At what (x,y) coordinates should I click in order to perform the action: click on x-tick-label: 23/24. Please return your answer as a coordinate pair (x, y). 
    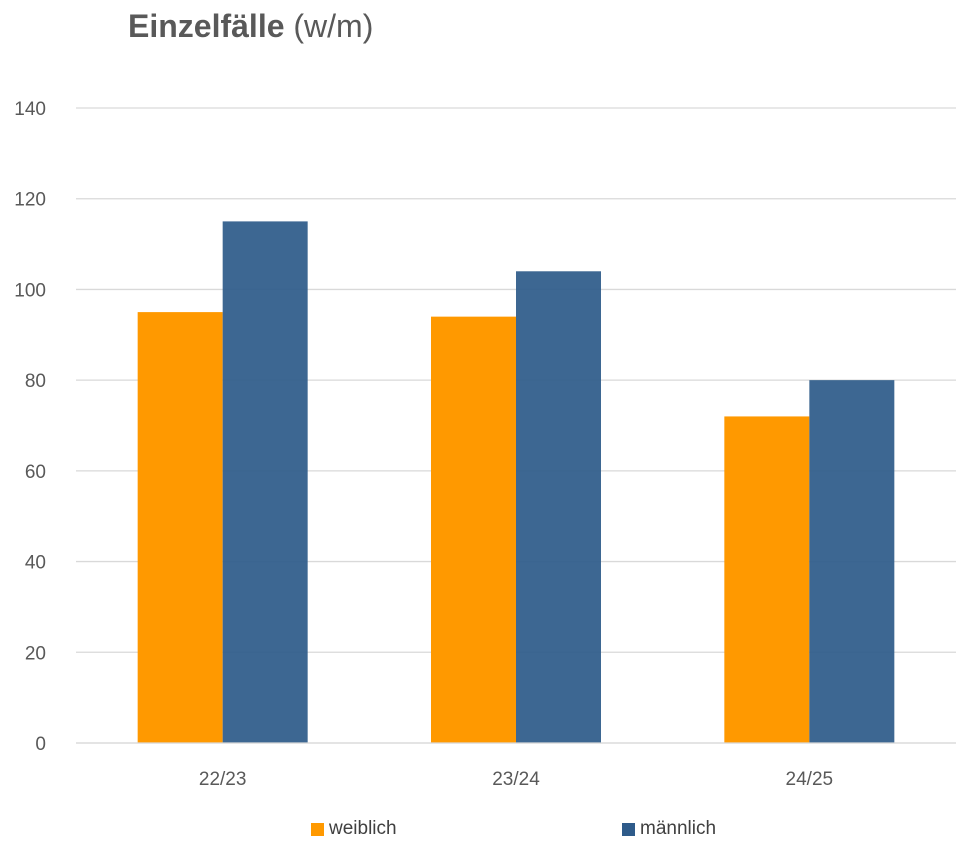
    Looking at the image, I should click on (516, 779).